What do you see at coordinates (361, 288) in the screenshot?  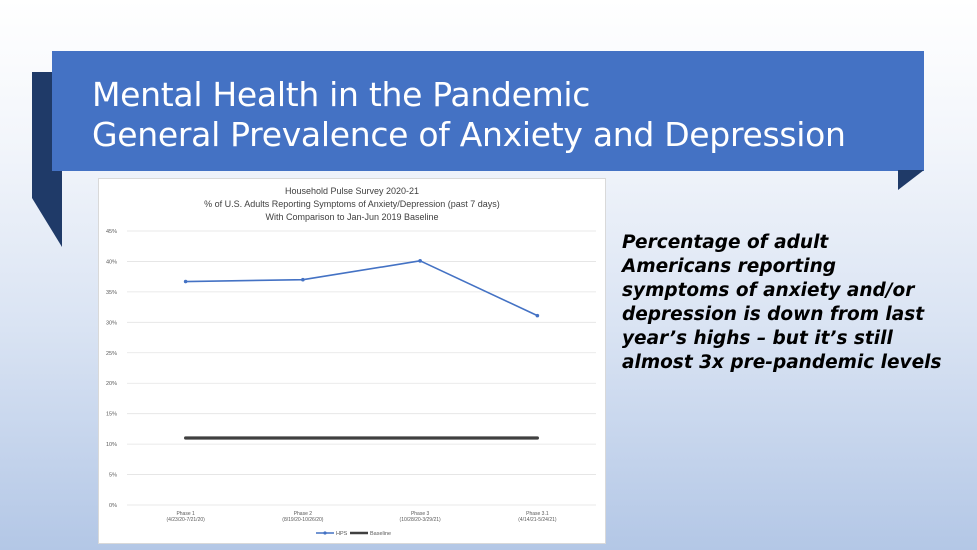 I see `series-line-hps` at bounding box center [361, 288].